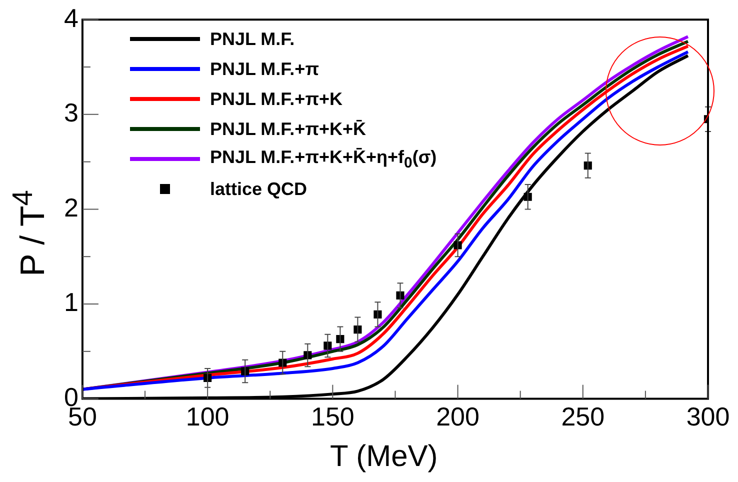 The width and height of the screenshot is (738, 482). Describe the element at coordinates (252, 39) in the screenshot. I see `legend-label: PNJL M.F.` at that location.